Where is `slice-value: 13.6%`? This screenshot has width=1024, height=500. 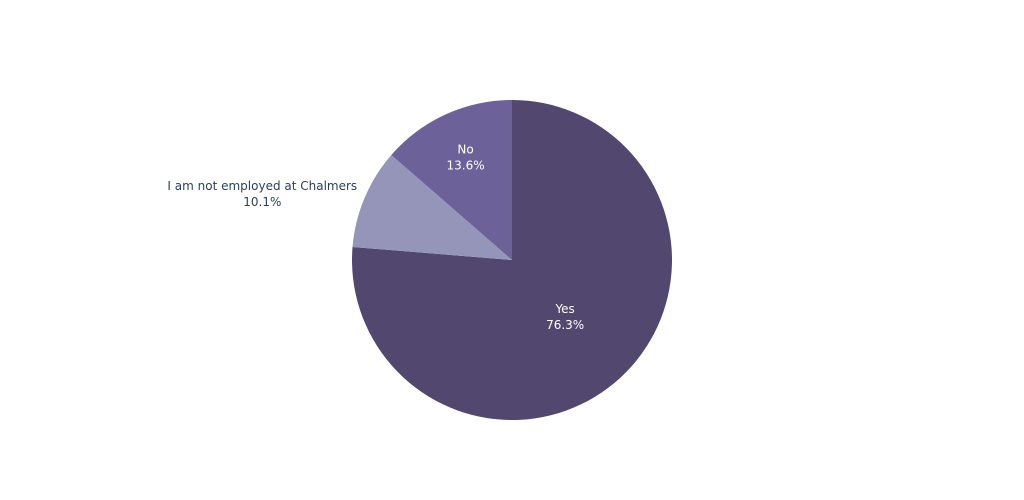 slice-value: 13.6% is located at coordinates (466, 166).